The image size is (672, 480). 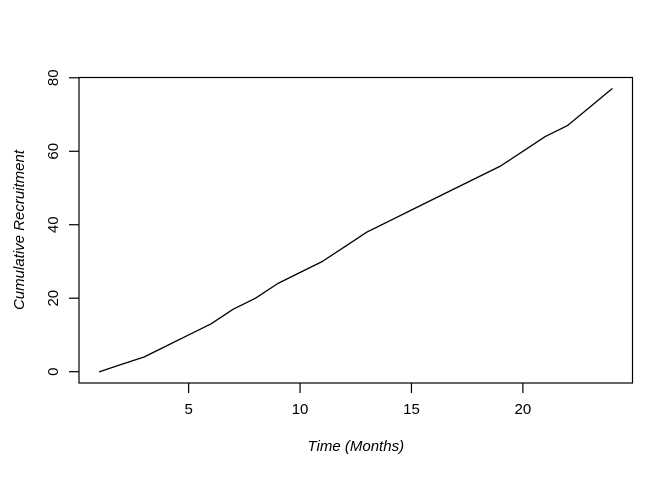 What do you see at coordinates (53, 77) in the screenshot?
I see `y-tick-label: 80` at bounding box center [53, 77].